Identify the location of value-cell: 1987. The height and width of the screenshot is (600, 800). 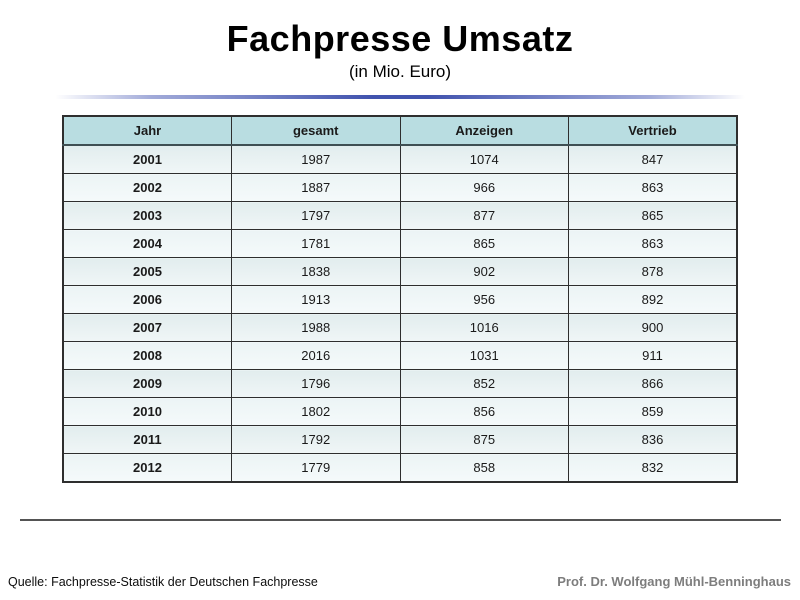
(316, 159).